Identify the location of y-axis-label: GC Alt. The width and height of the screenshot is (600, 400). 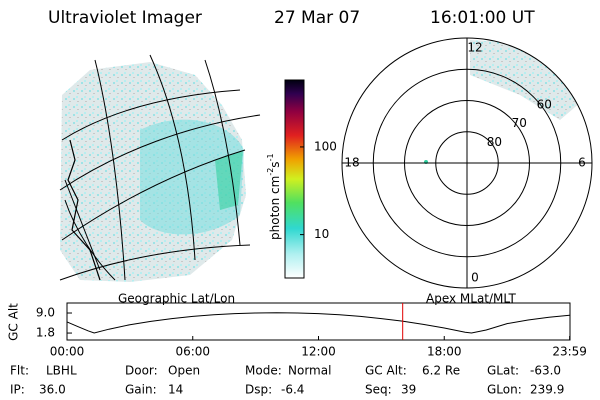
(14, 322).